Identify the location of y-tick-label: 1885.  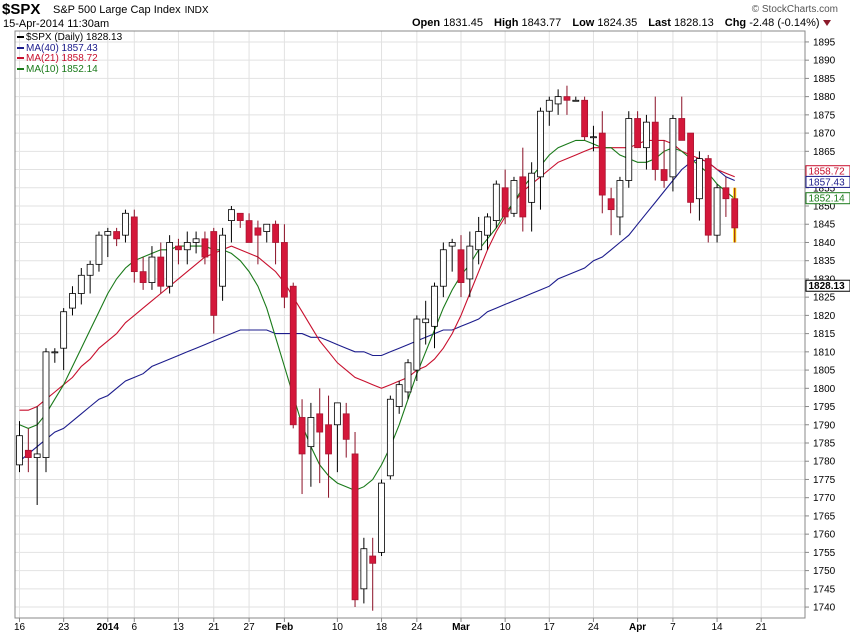
(824, 79).